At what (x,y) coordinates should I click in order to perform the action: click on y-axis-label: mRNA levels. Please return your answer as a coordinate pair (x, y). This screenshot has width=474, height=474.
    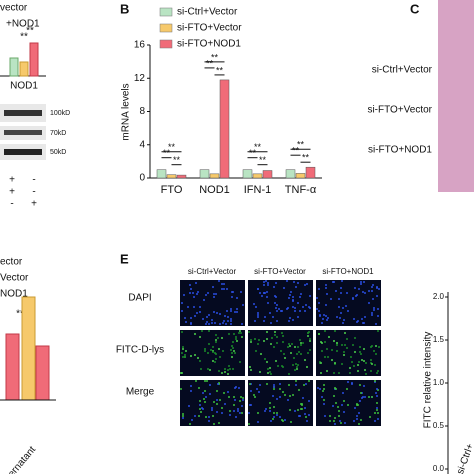
    Looking at the image, I should click on (126, 111).